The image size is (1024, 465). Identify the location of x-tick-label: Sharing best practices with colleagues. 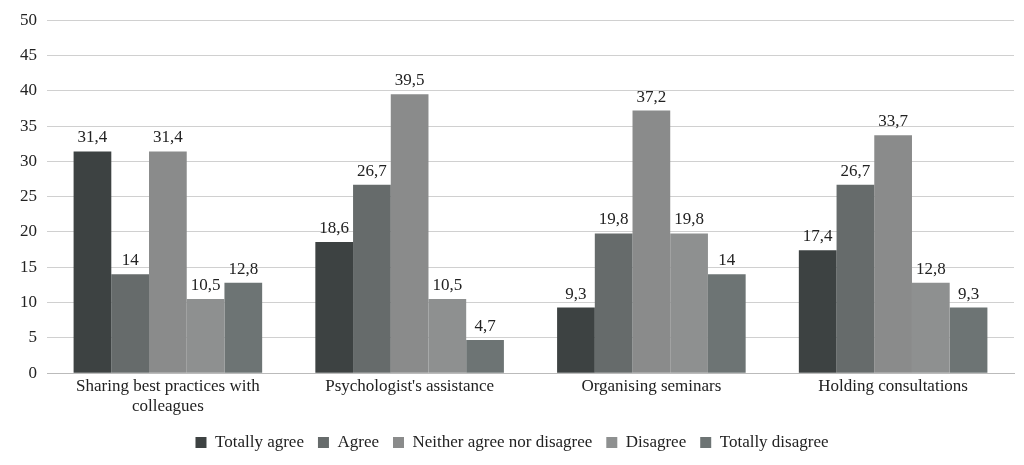
(168, 395).